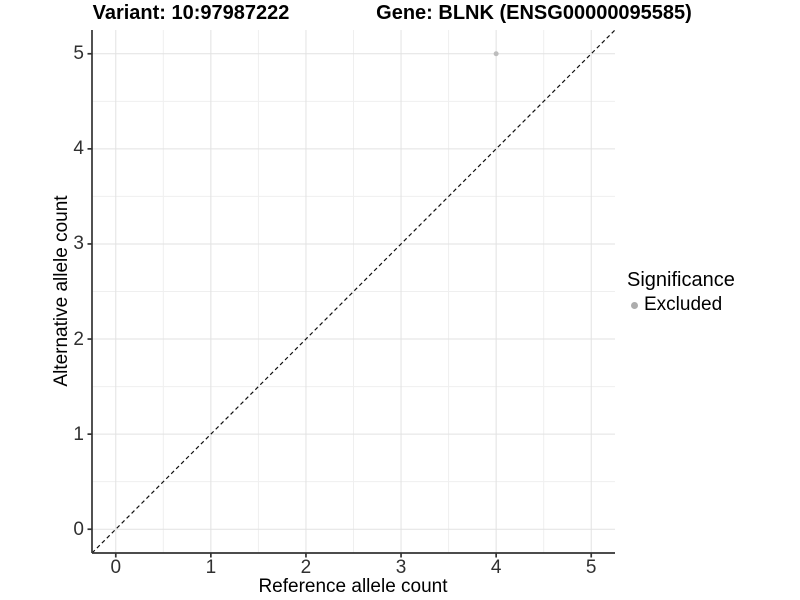 The height and width of the screenshot is (600, 800). I want to click on x-axis-title: Reference allele count, so click(353, 586).